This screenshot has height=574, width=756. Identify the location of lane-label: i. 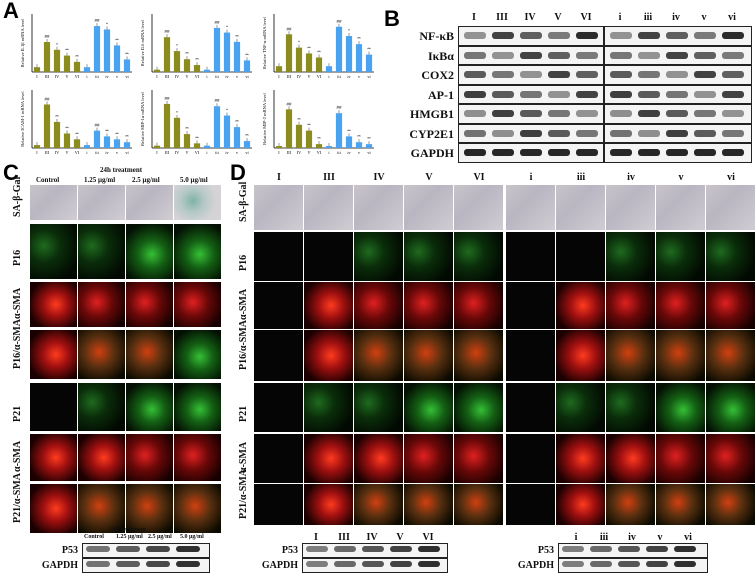
(620, 17).